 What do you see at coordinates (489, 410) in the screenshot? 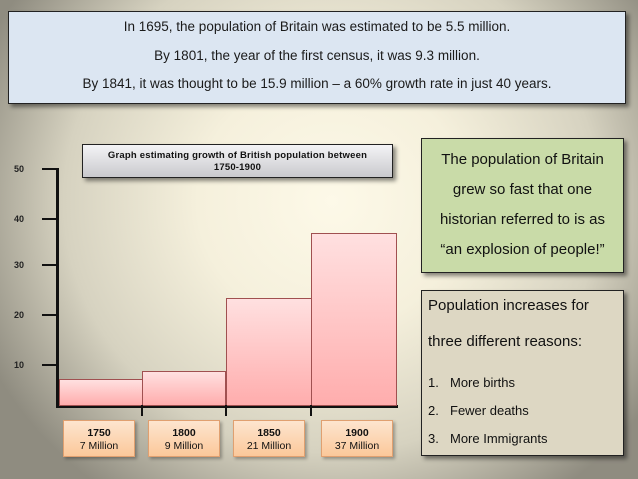
I see `reason-text: Fewer deaths` at bounding box center [489, 410].